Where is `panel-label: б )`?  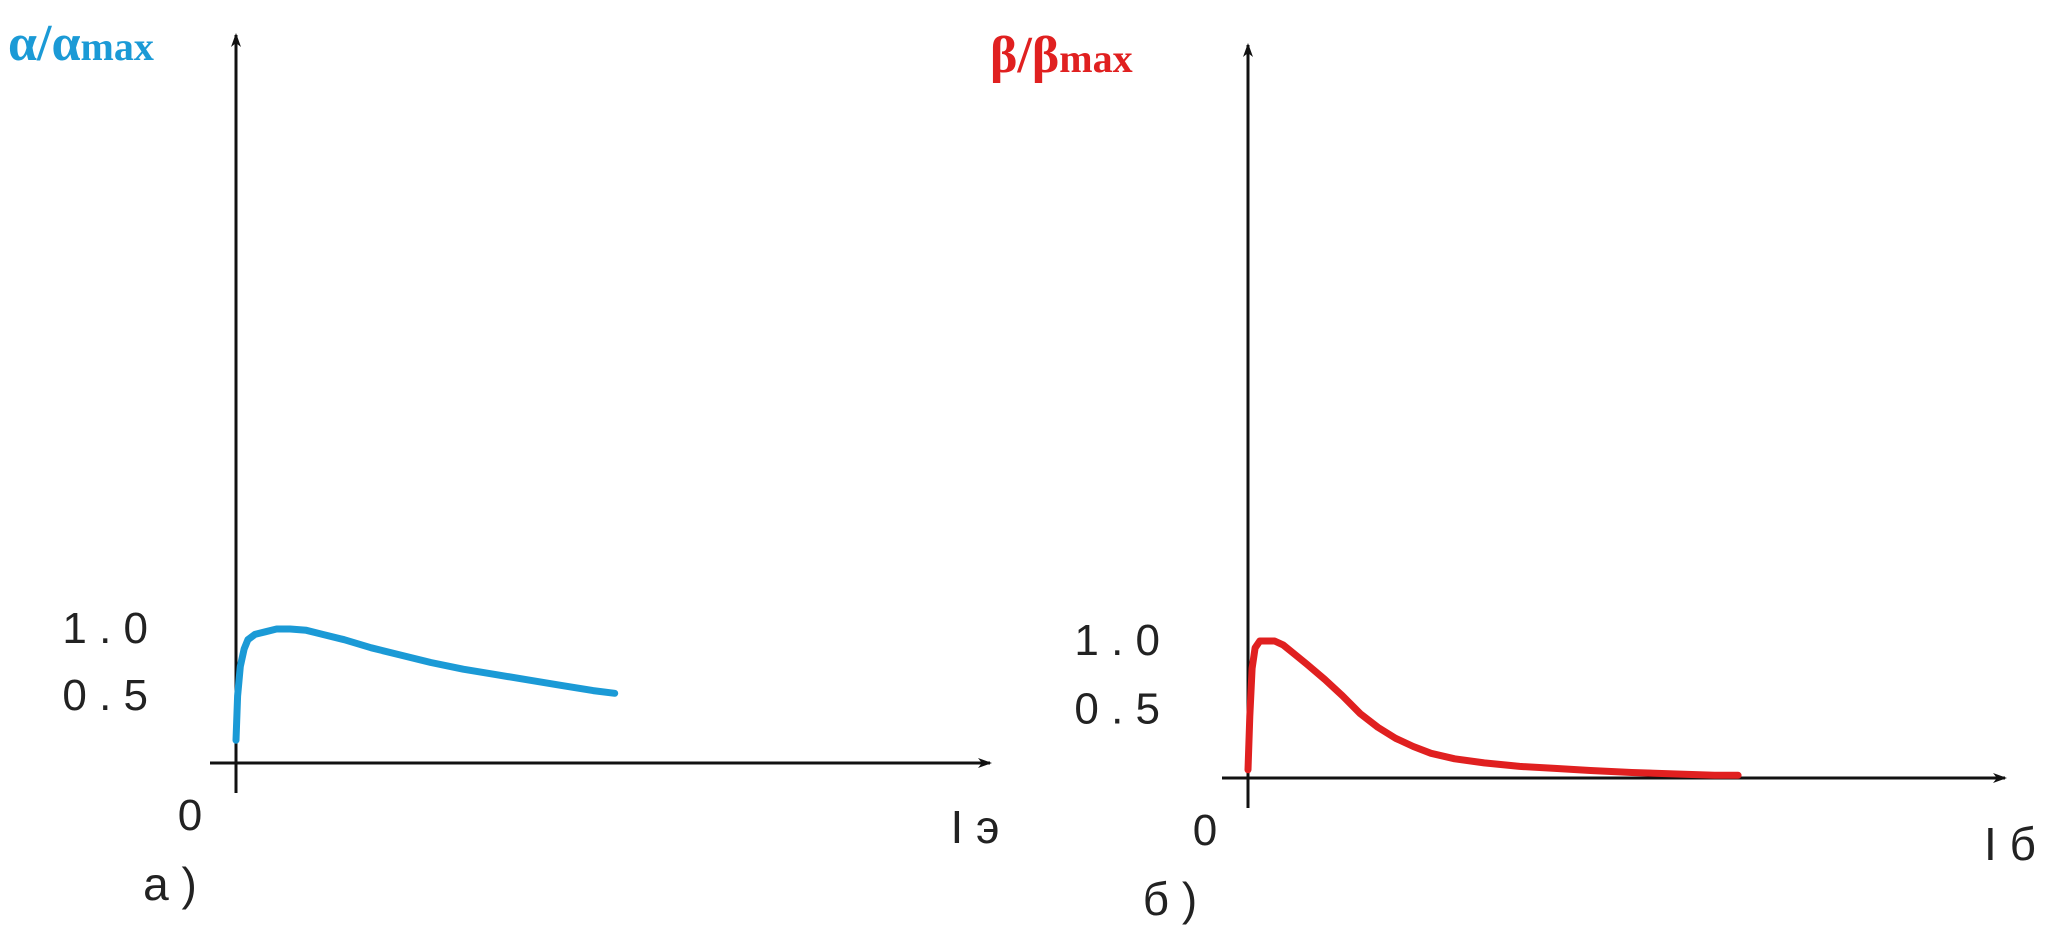 panel-label: б ) is located at coordinates (1170, 899).